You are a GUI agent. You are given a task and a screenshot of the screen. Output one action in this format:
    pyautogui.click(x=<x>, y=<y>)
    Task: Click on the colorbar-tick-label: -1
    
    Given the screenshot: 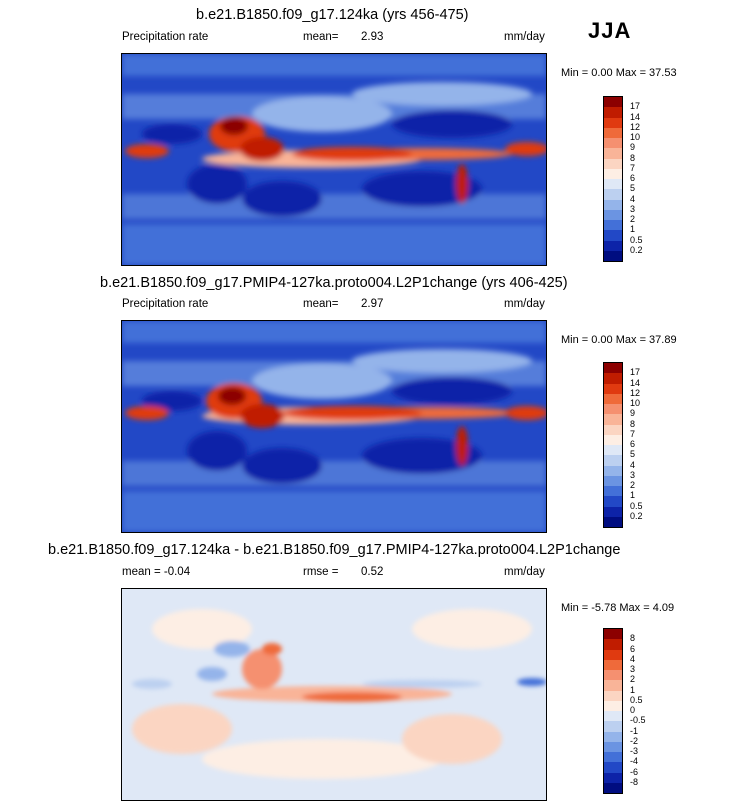 What is the action you would take?
    pyautogui.click(x=634, y=730)
    